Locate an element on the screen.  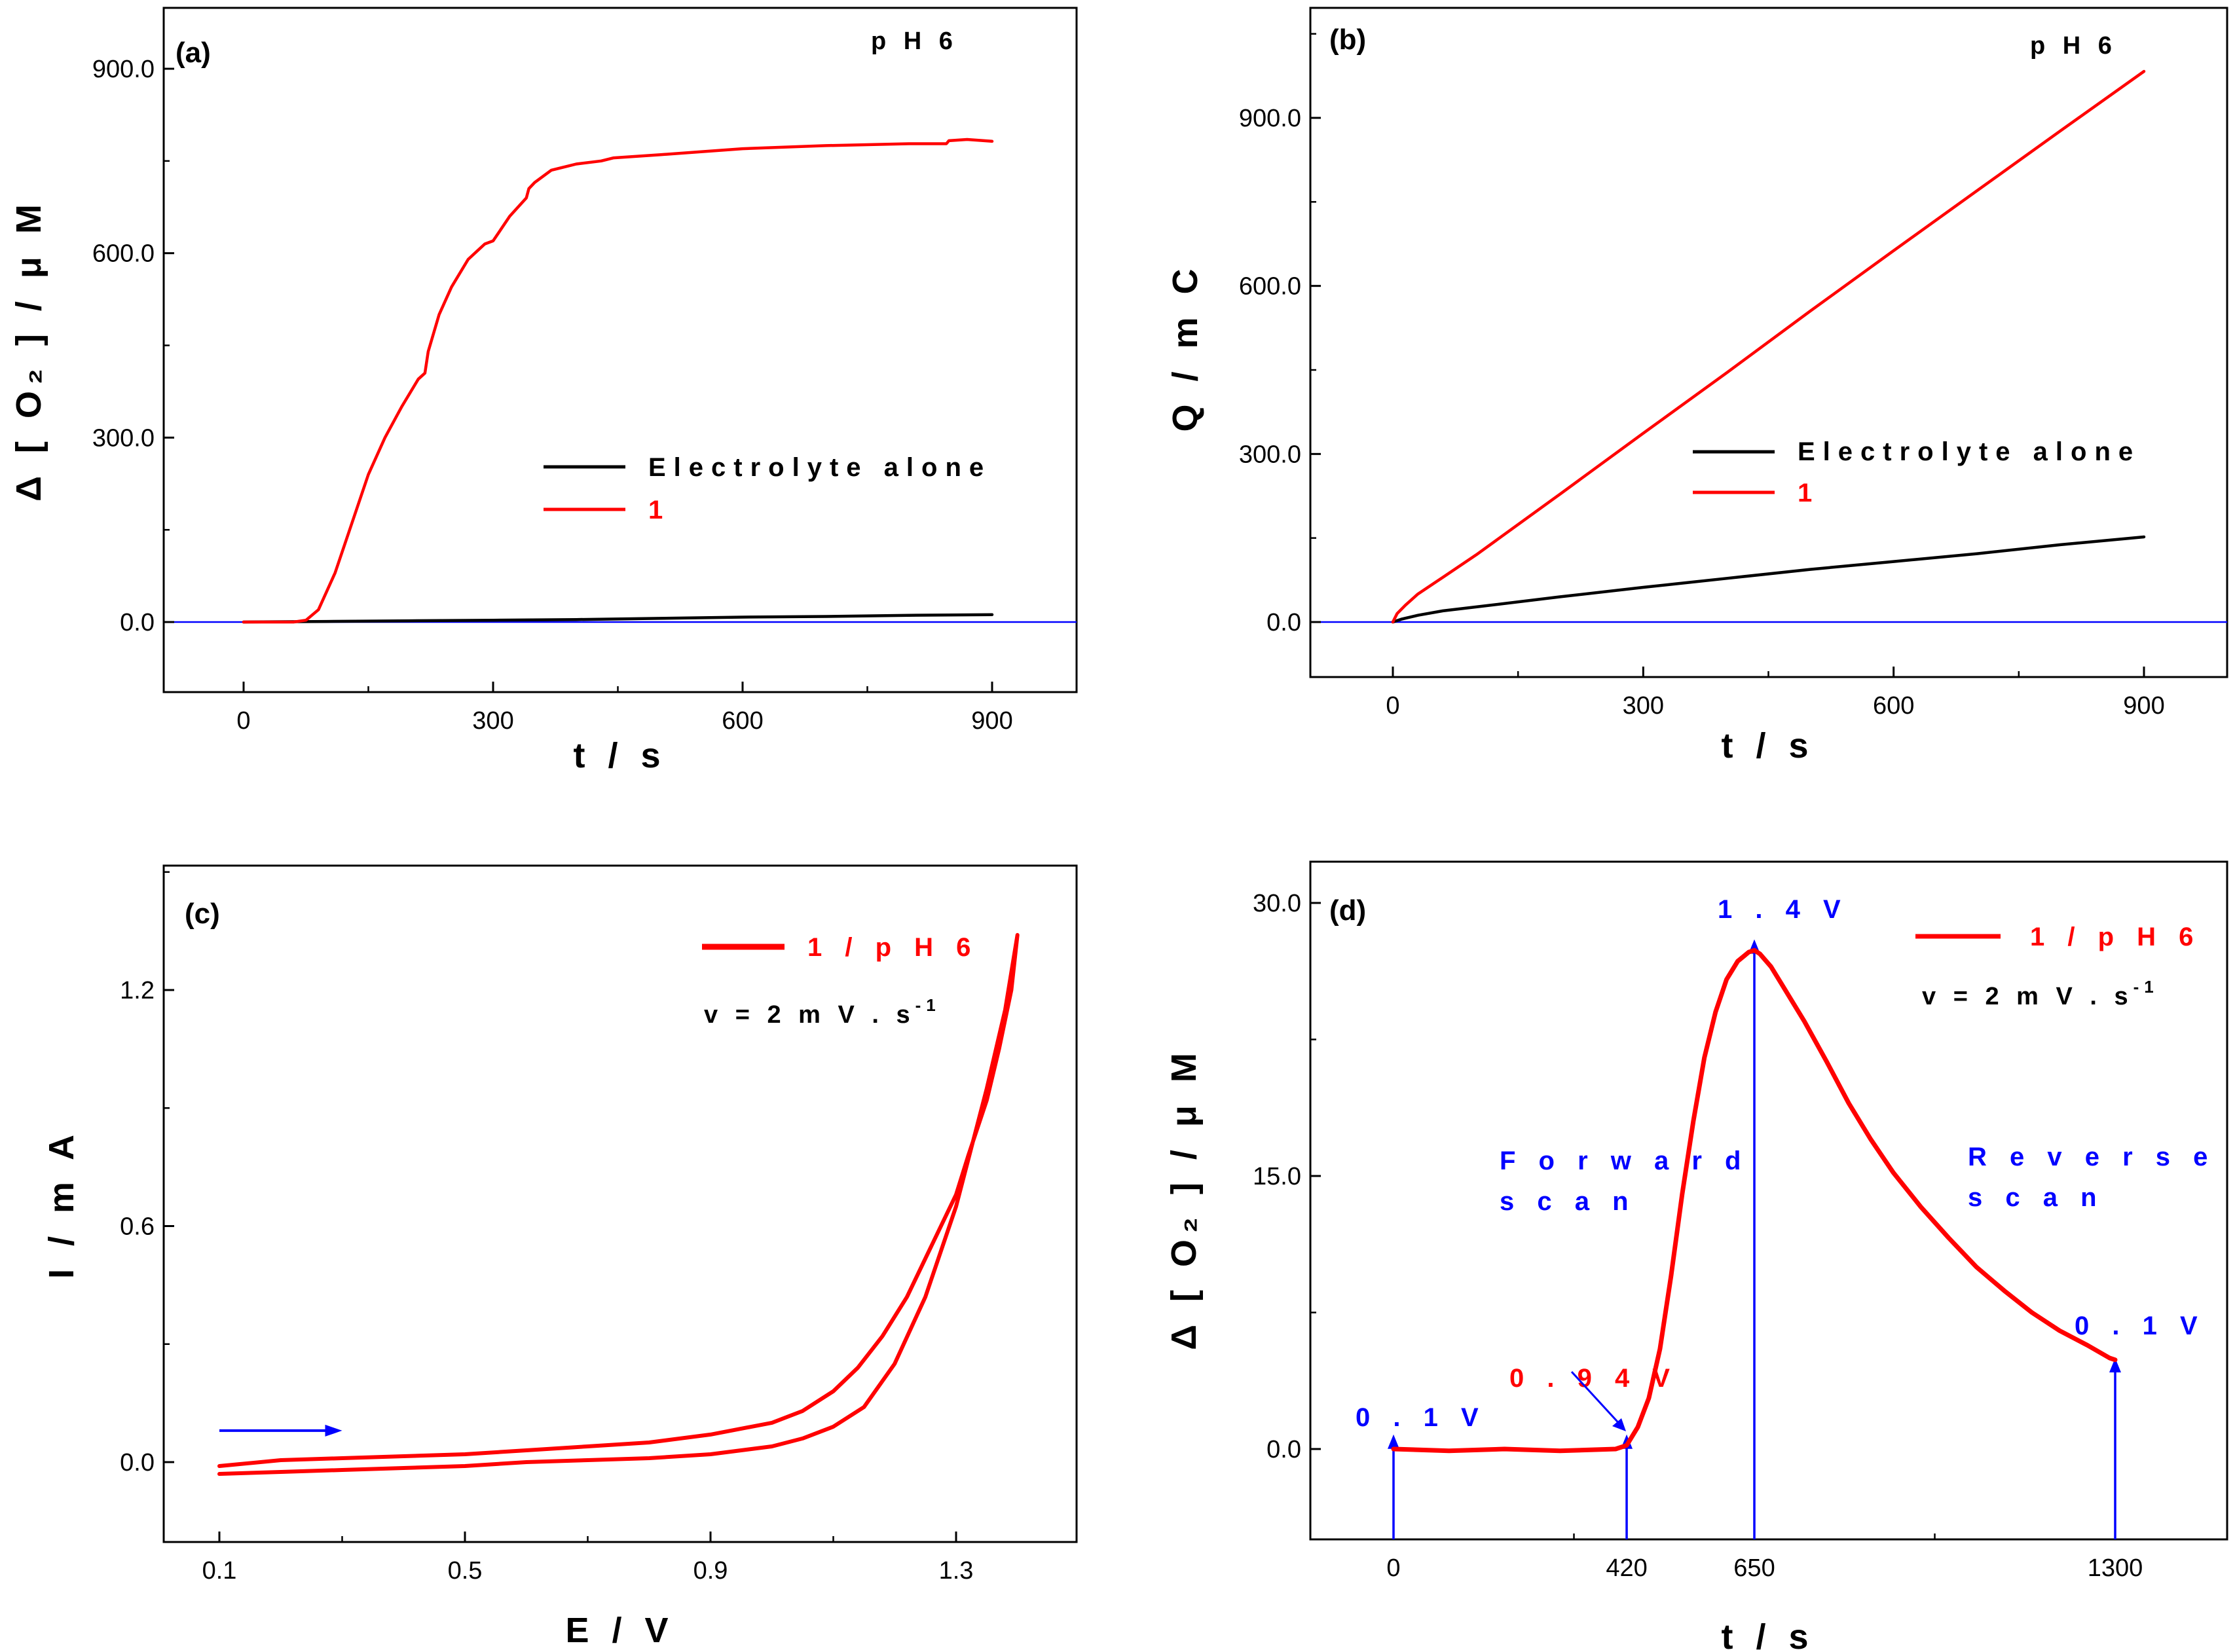
y-tick-label: 0.6 is located at coordinates (137, 1227).